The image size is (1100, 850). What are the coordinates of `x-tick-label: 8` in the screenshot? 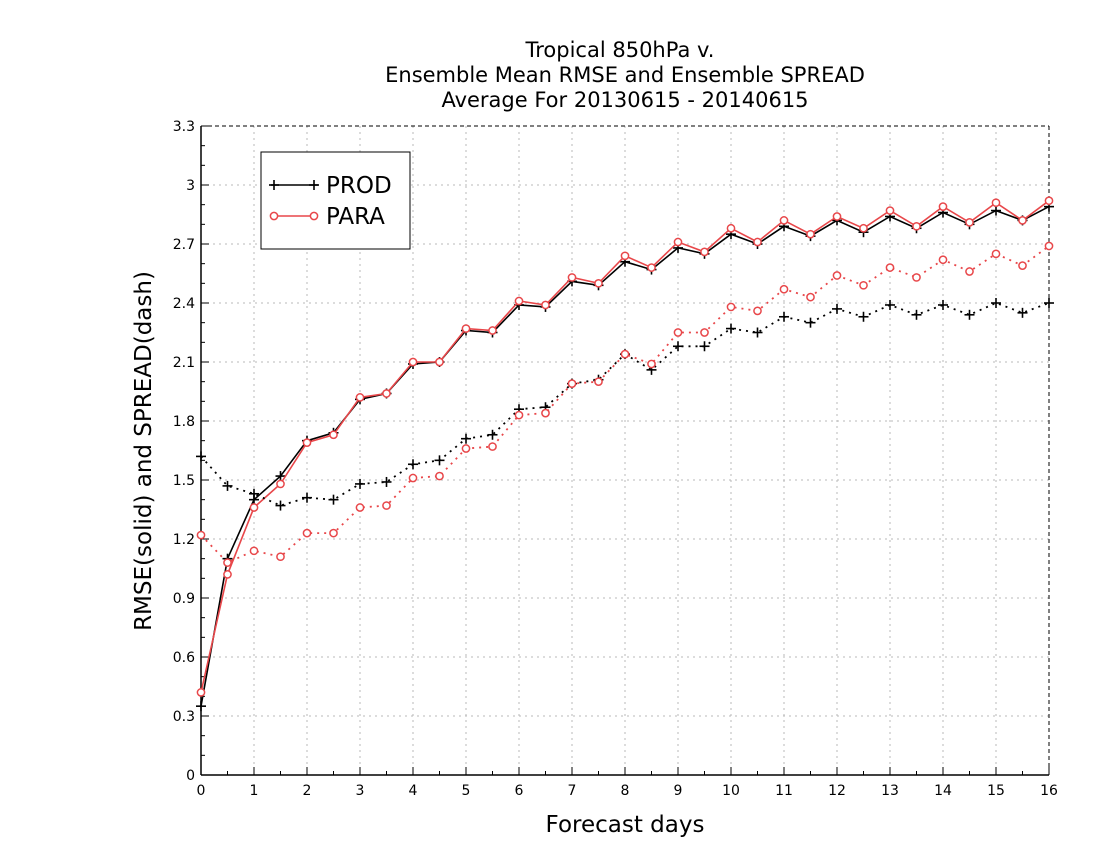 It's located at (625, 791).